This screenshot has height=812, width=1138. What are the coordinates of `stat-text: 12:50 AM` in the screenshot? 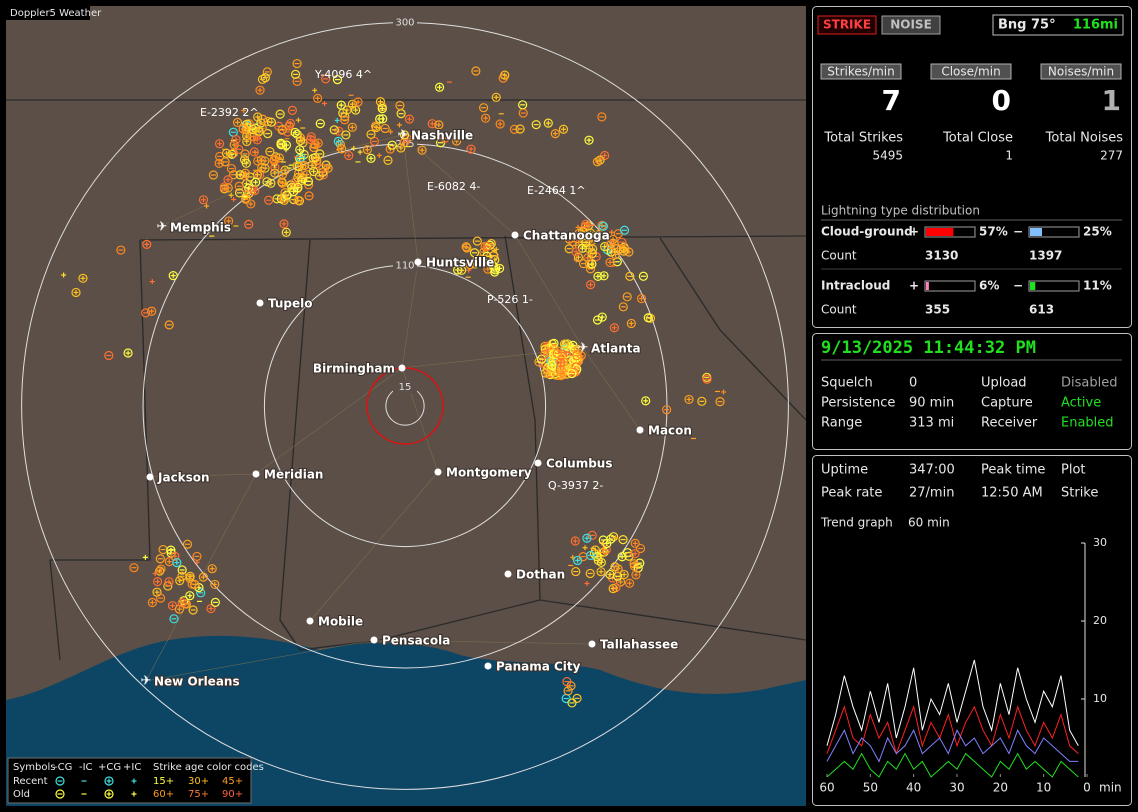 It's located at (1012, 493).